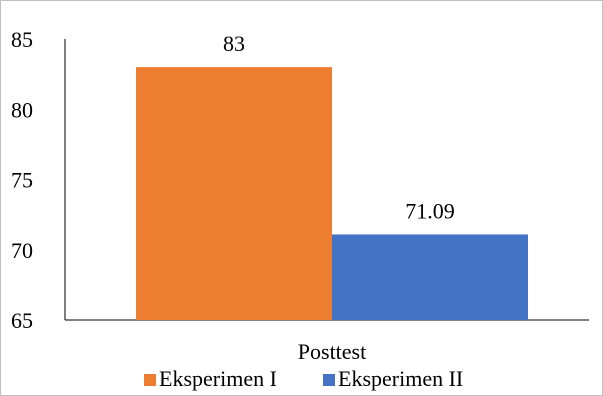 The width and height of the screenshot is (603, 396). What do you see at coordinates (430, 277) in the screenshot?
I see `bar-eksperimen-ii` at bounding box center [430, 277].